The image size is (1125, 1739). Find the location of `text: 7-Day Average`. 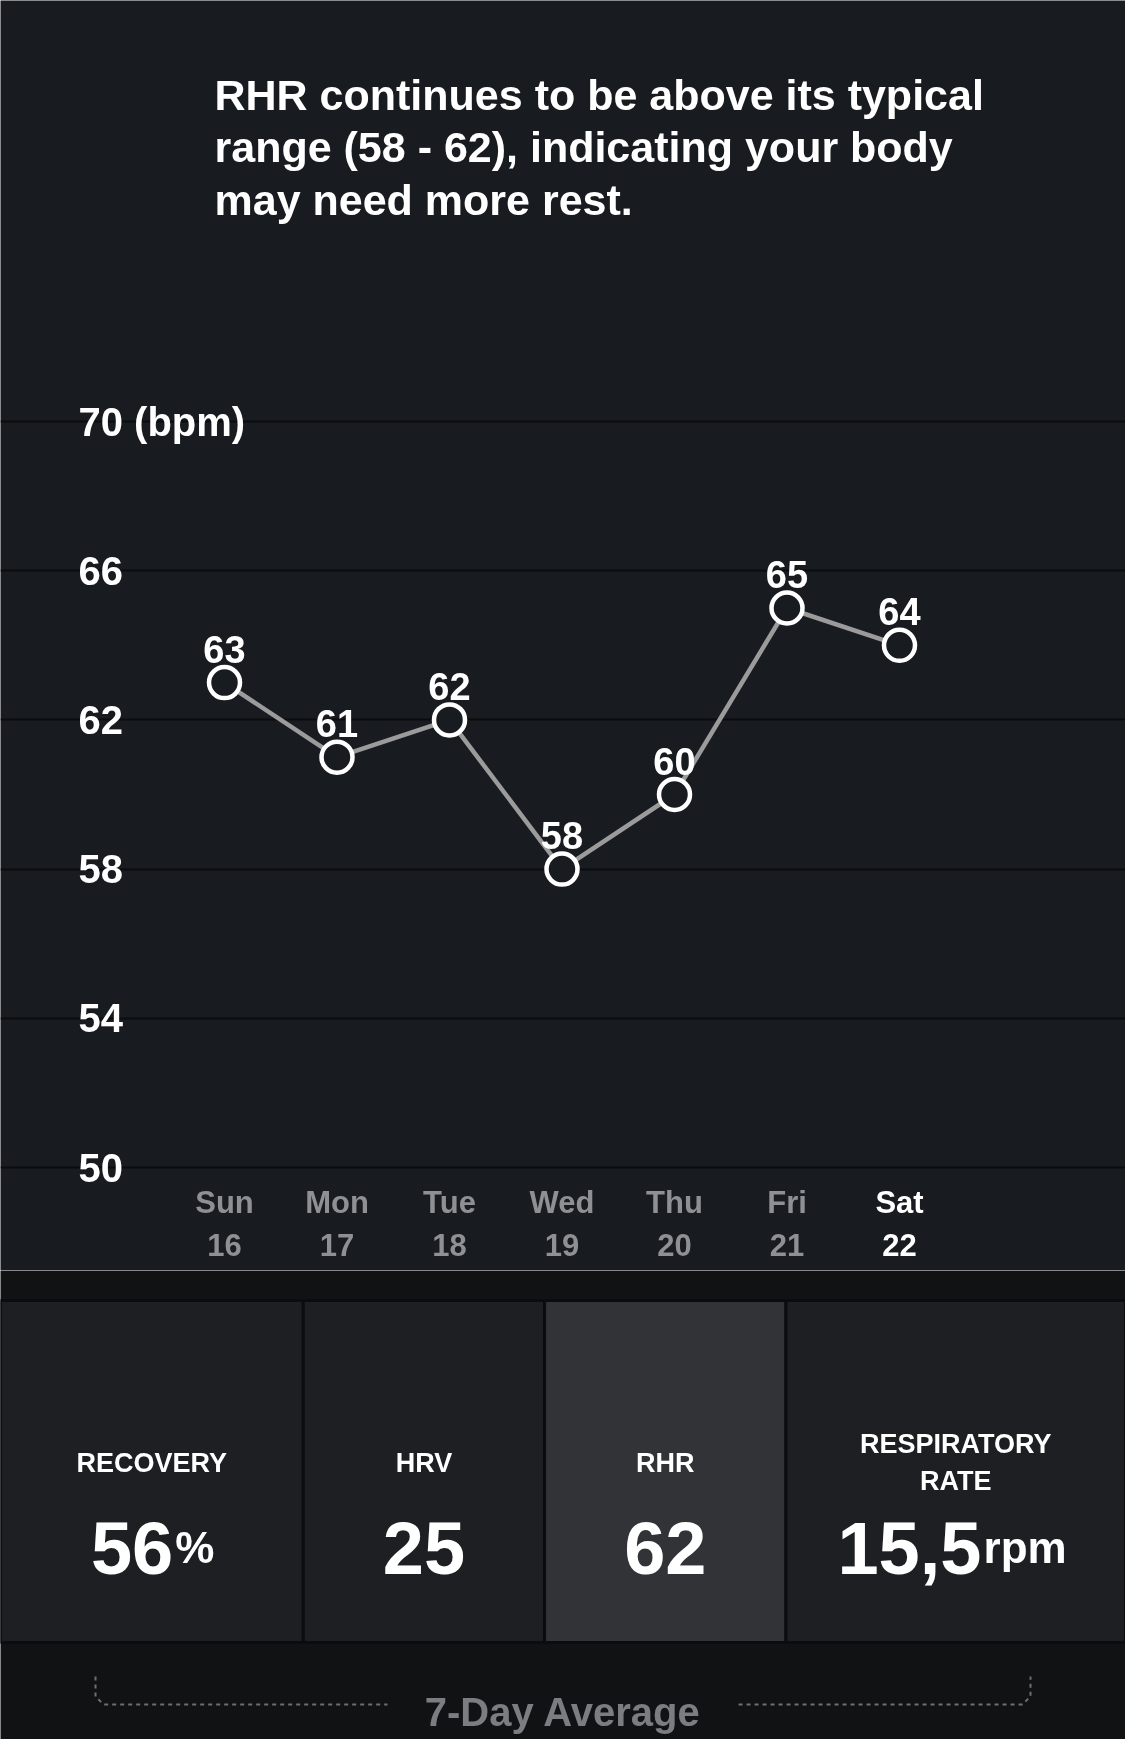

text: 7-Day Average is located at coordinates (562, 1711).